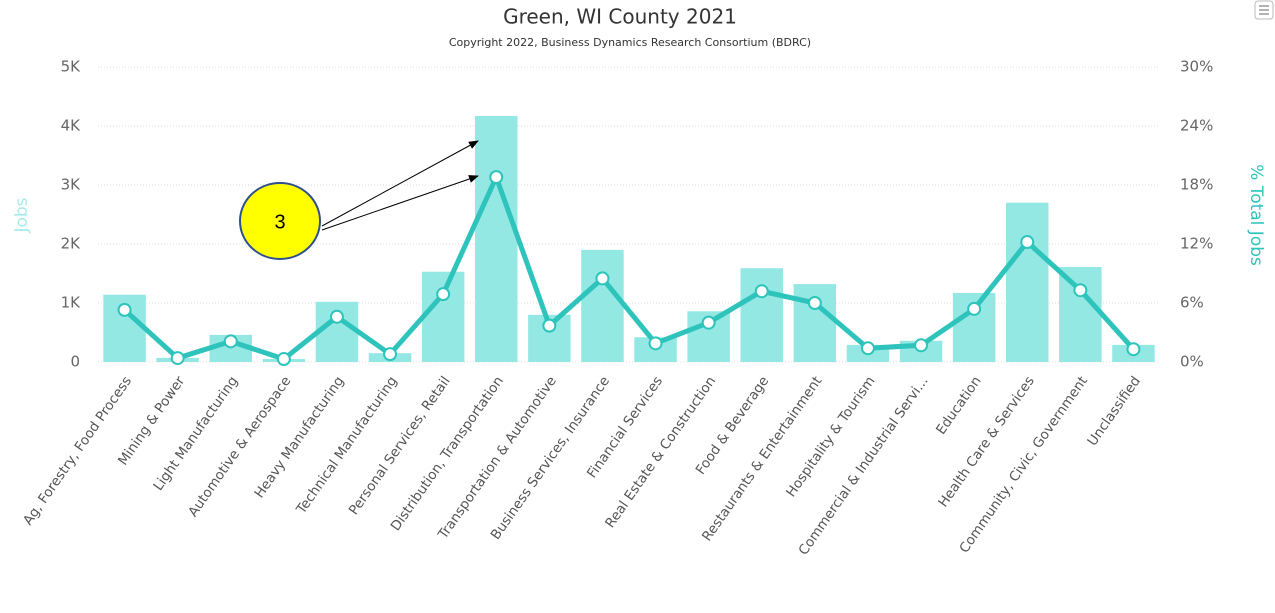  Describe the element at coordinates (71, 244) in the screenshot. I see `y-tick-label: 2K` at that location.